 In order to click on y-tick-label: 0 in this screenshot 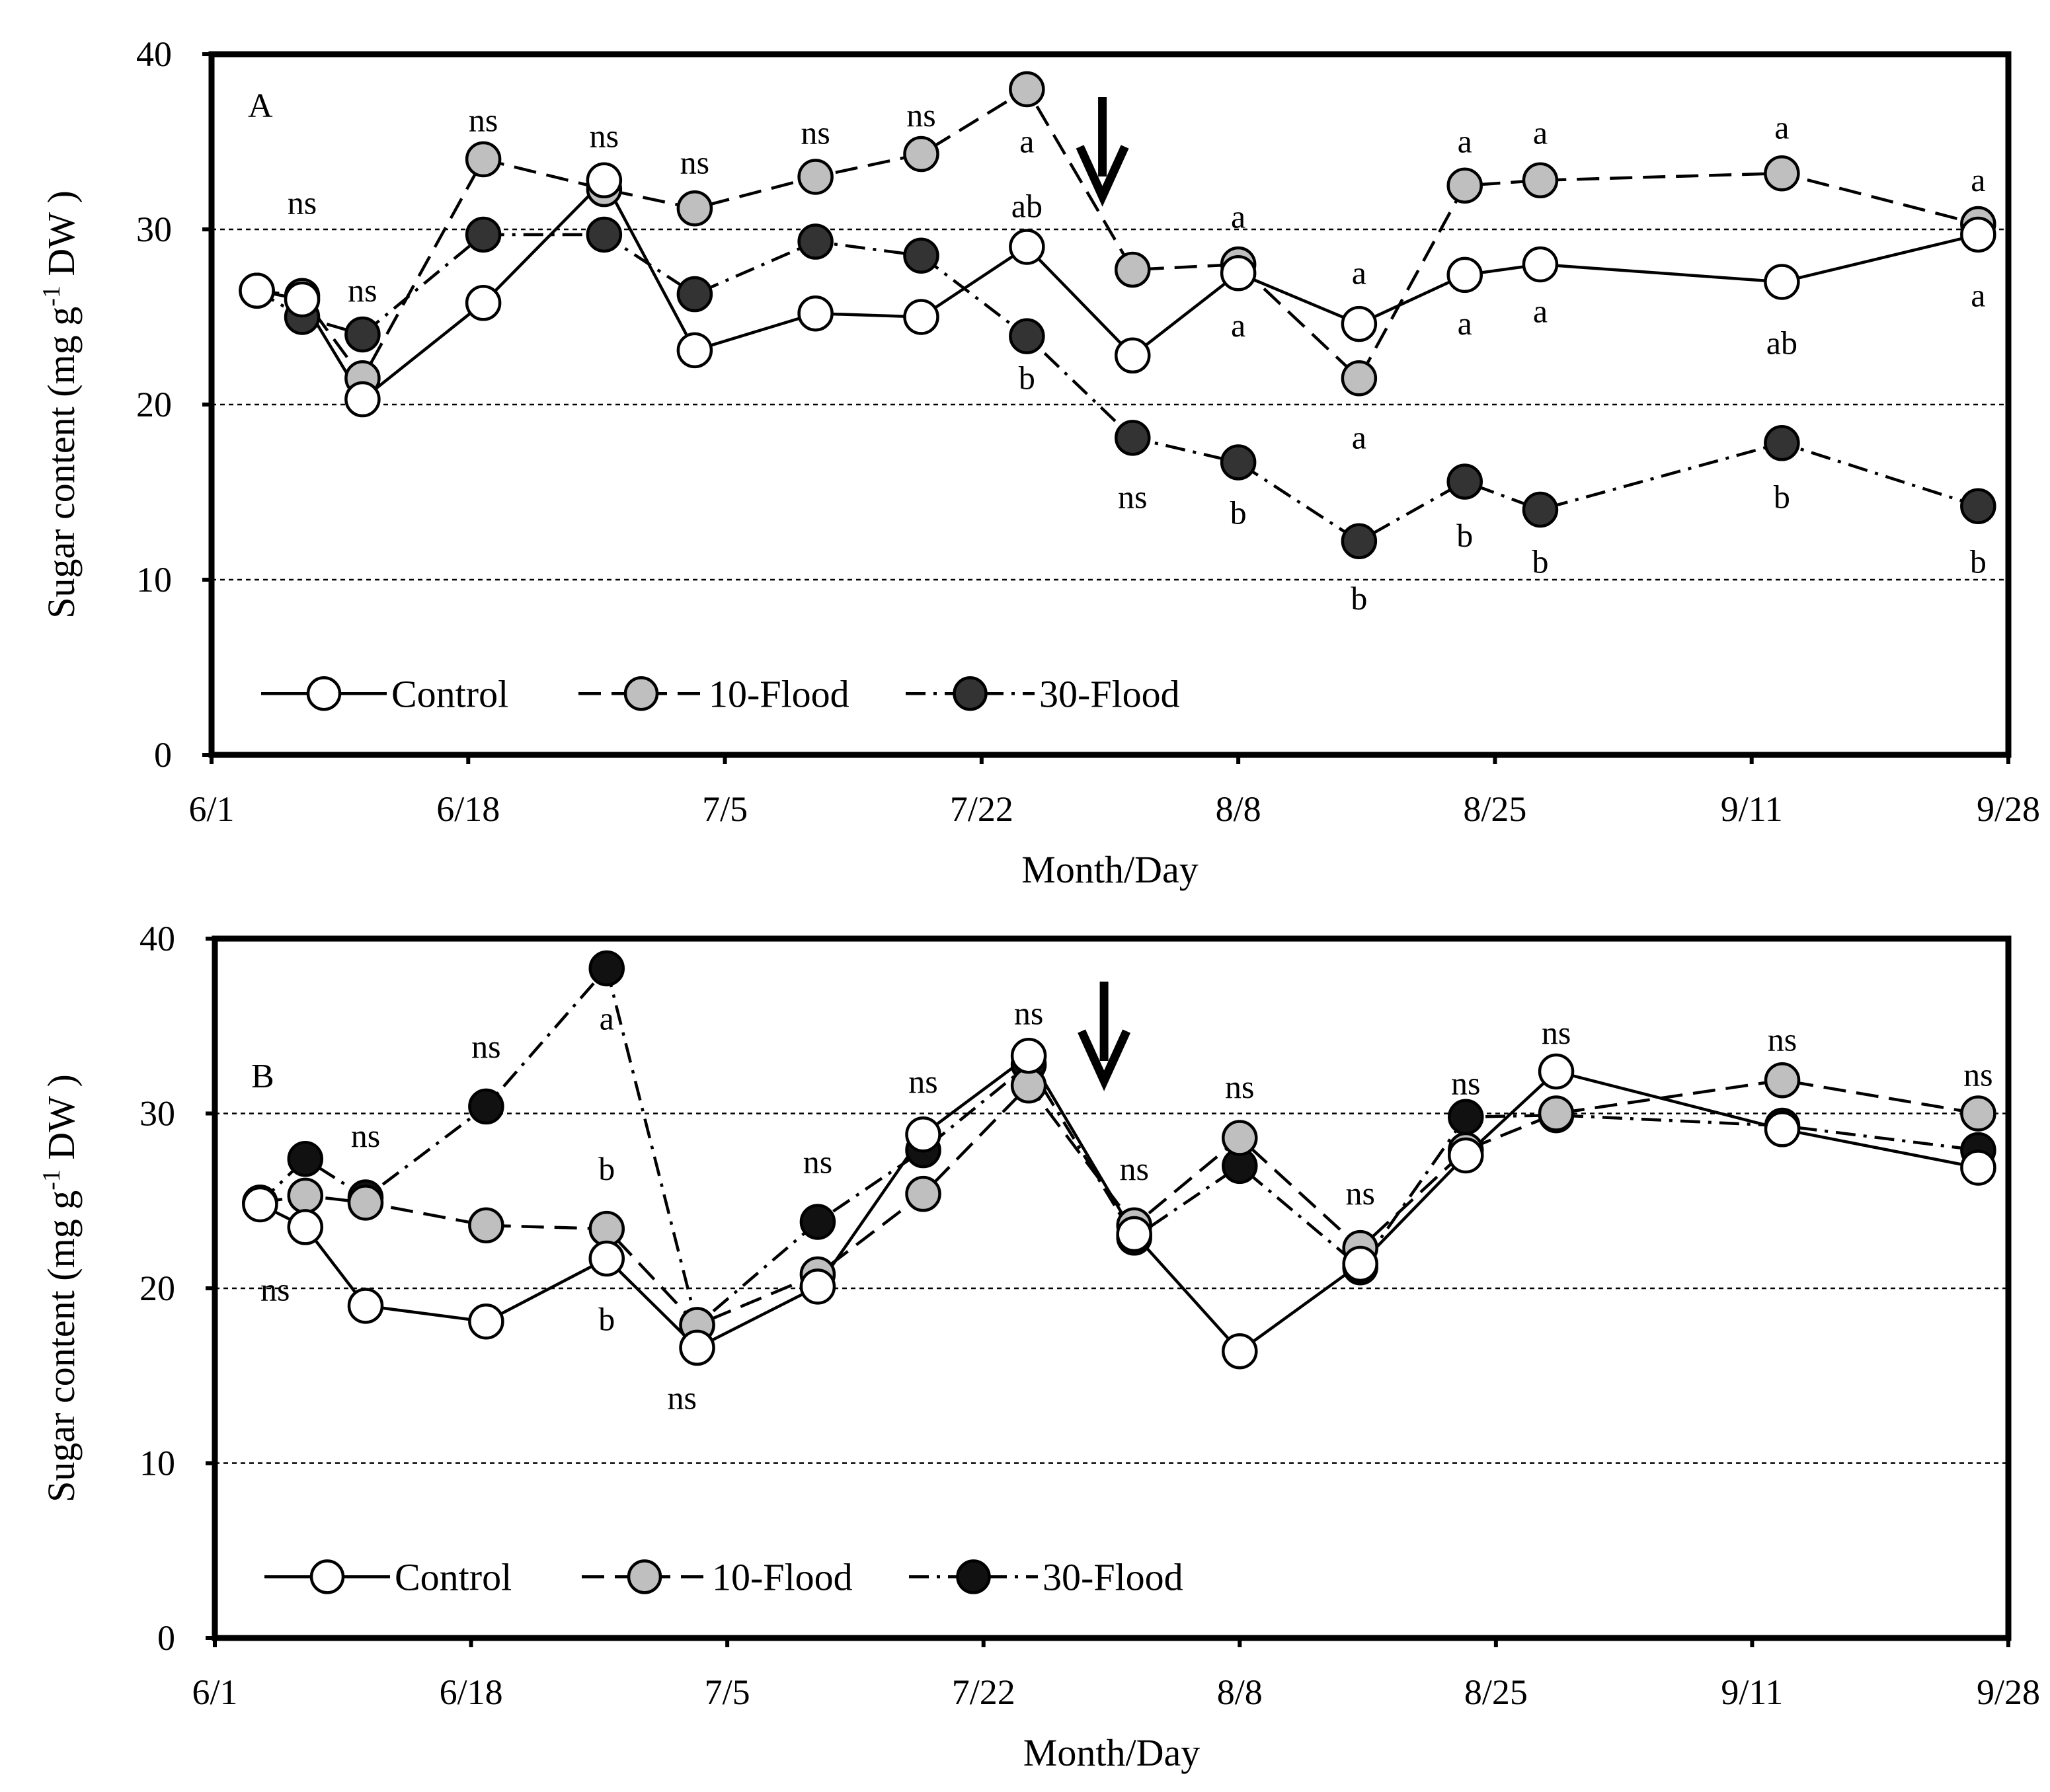, I will do `click(163, 755)`.